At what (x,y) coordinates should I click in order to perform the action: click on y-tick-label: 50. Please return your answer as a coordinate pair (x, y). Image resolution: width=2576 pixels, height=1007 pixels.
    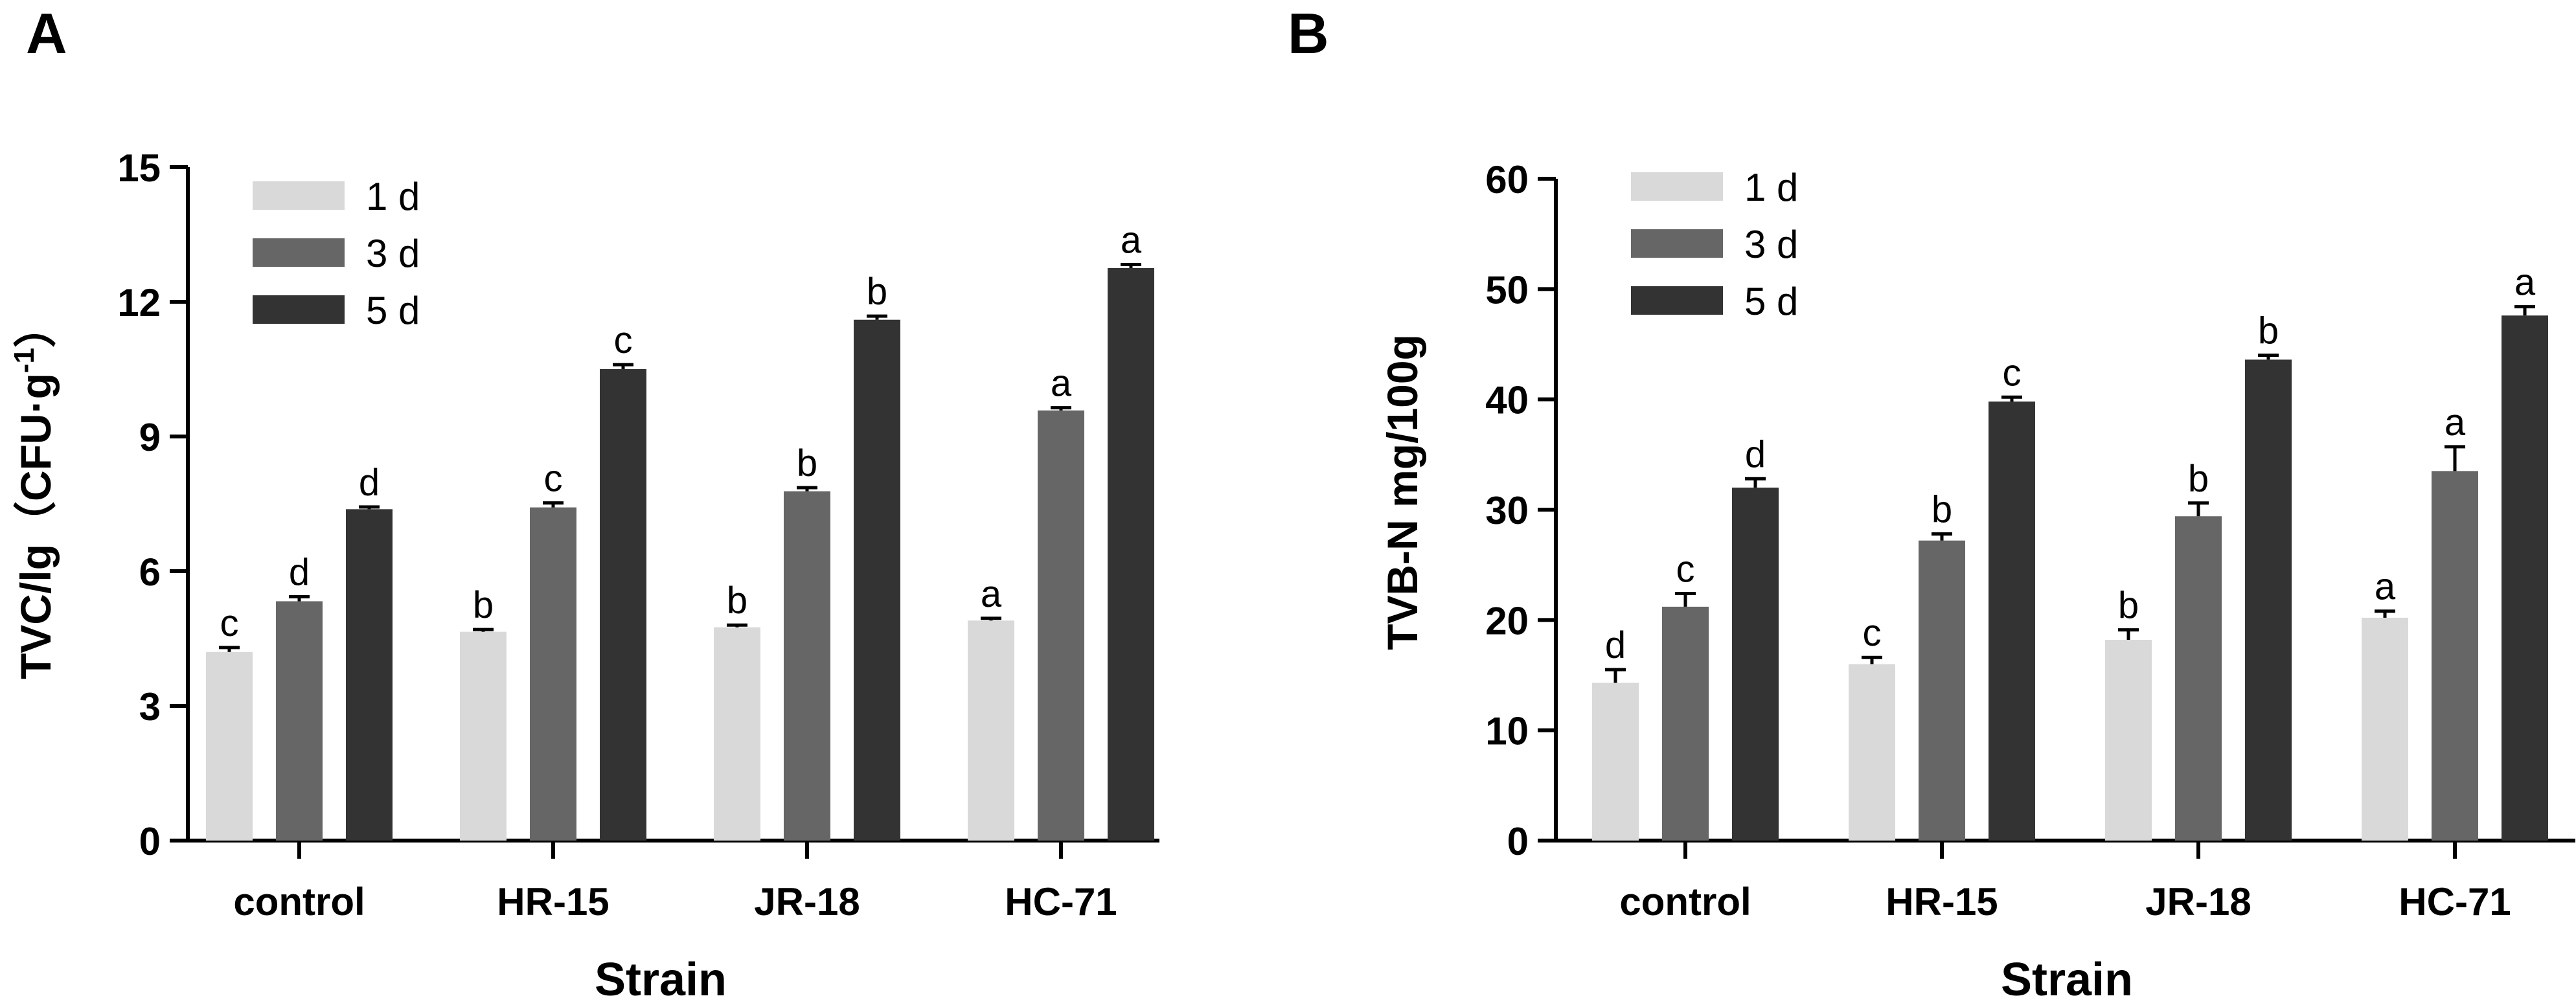
    Looking at the image, I should click on (1507, 289).